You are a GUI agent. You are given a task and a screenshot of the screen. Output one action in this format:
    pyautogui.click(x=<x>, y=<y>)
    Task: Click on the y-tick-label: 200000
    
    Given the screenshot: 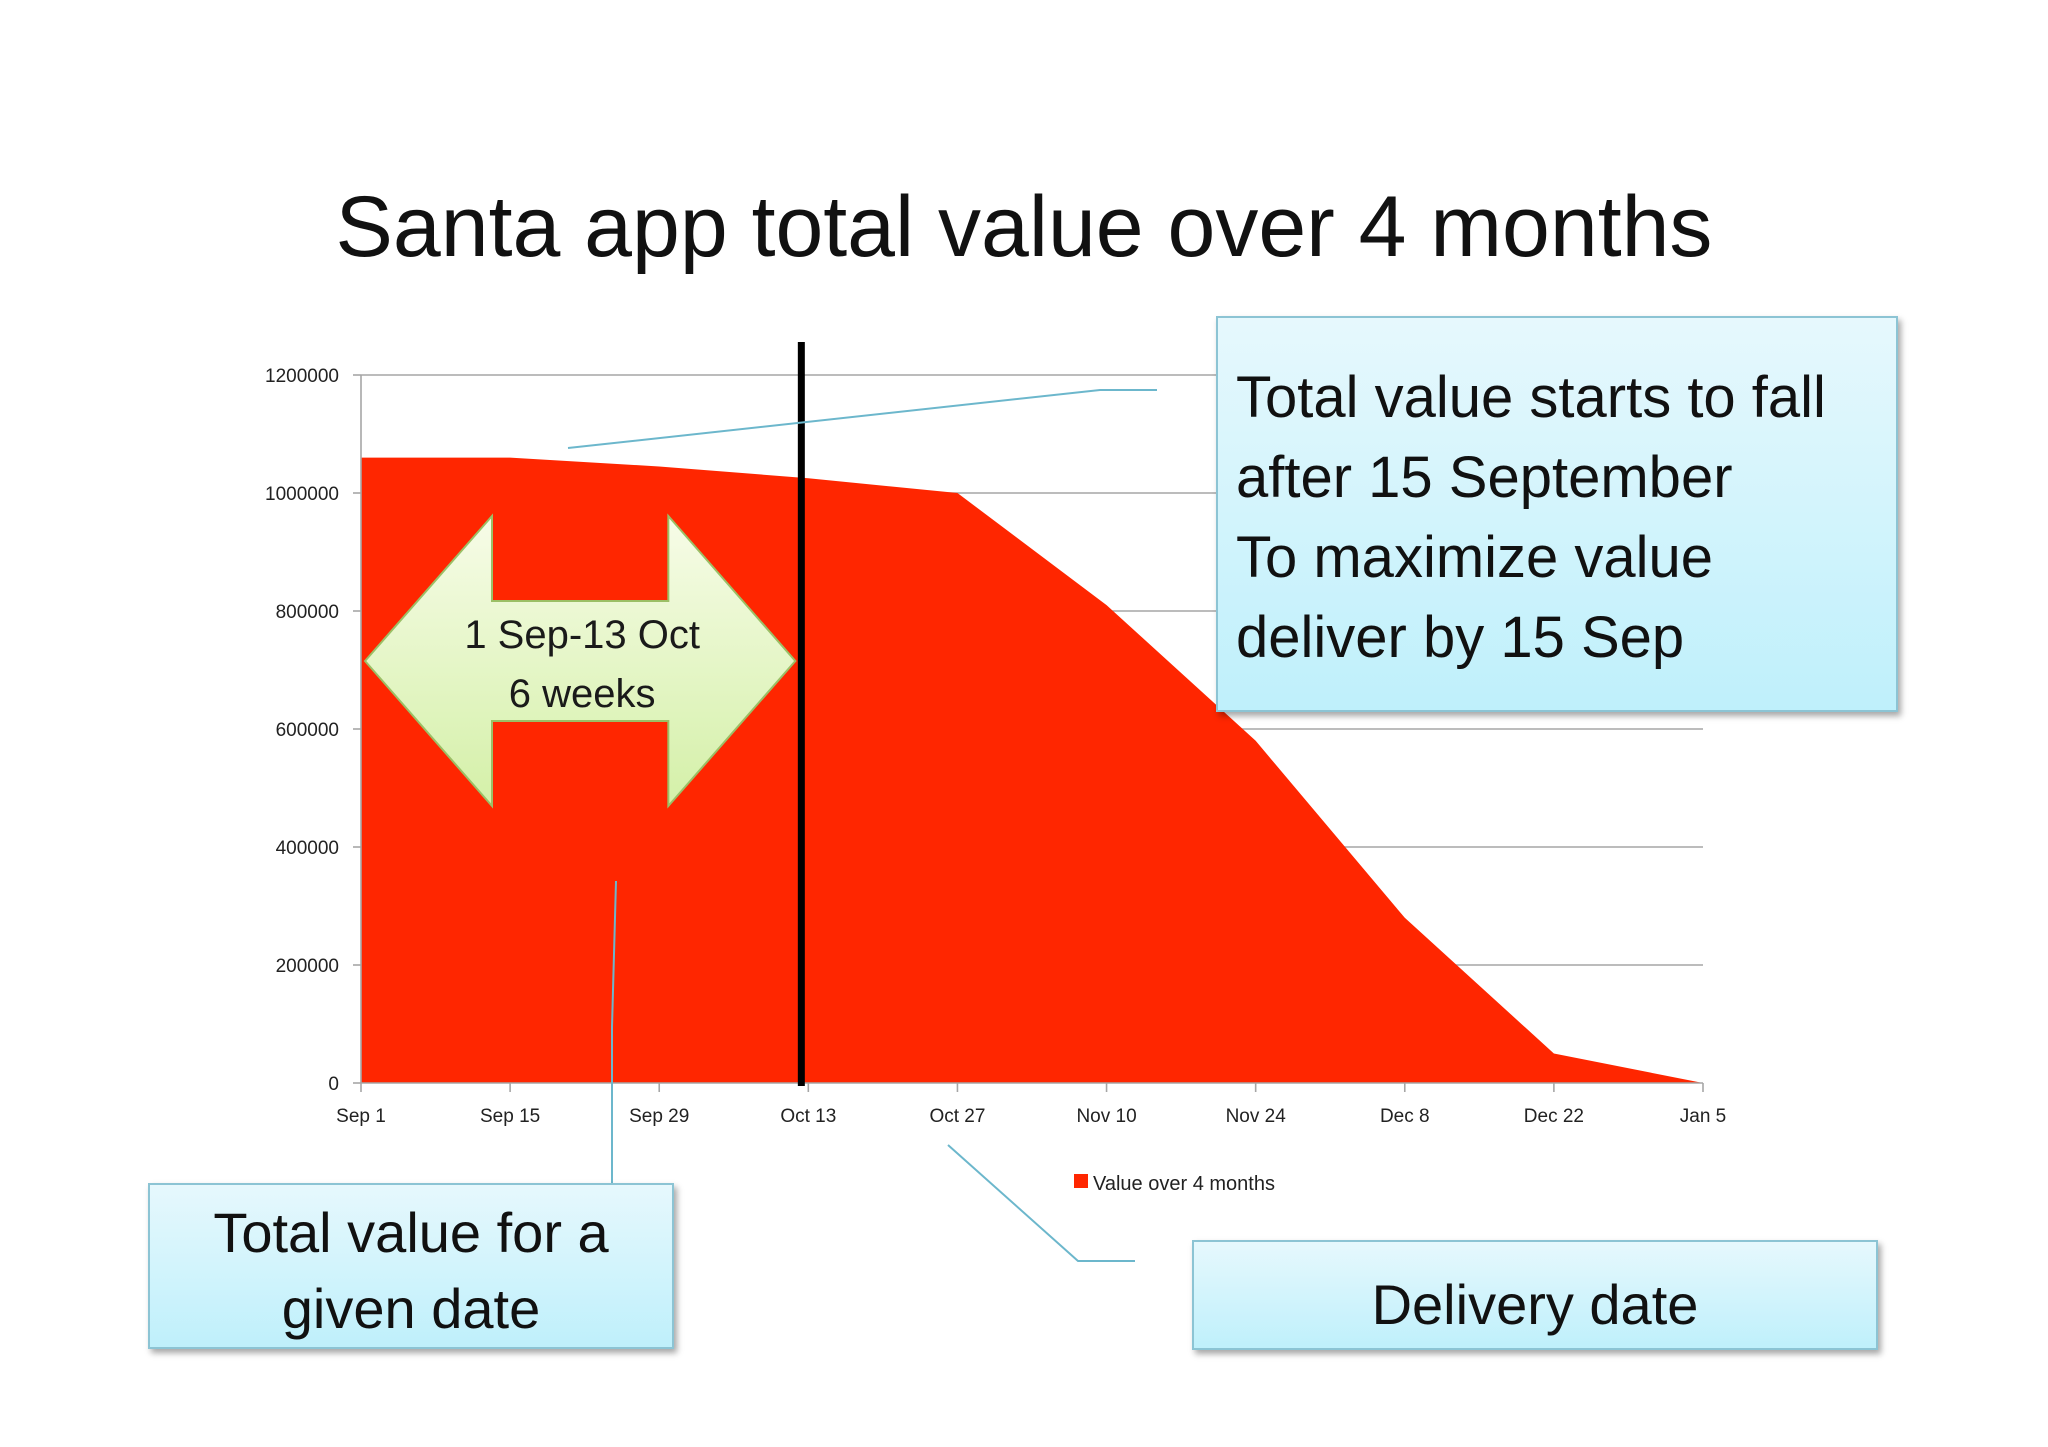 What is the action you would take?
    pyautogui.click(x=307, y=966)
    